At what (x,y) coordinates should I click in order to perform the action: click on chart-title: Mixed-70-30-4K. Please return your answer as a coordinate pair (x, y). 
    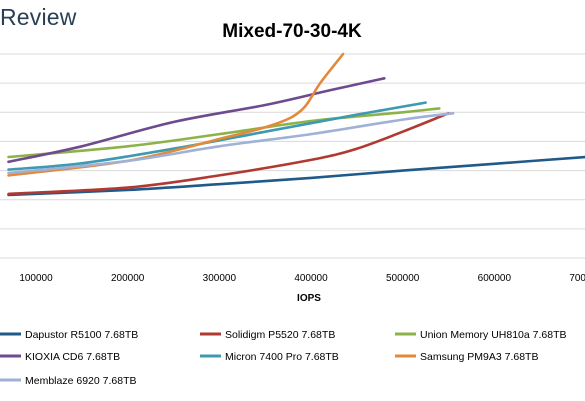
    Looking at the image, I should click on (292, 31).